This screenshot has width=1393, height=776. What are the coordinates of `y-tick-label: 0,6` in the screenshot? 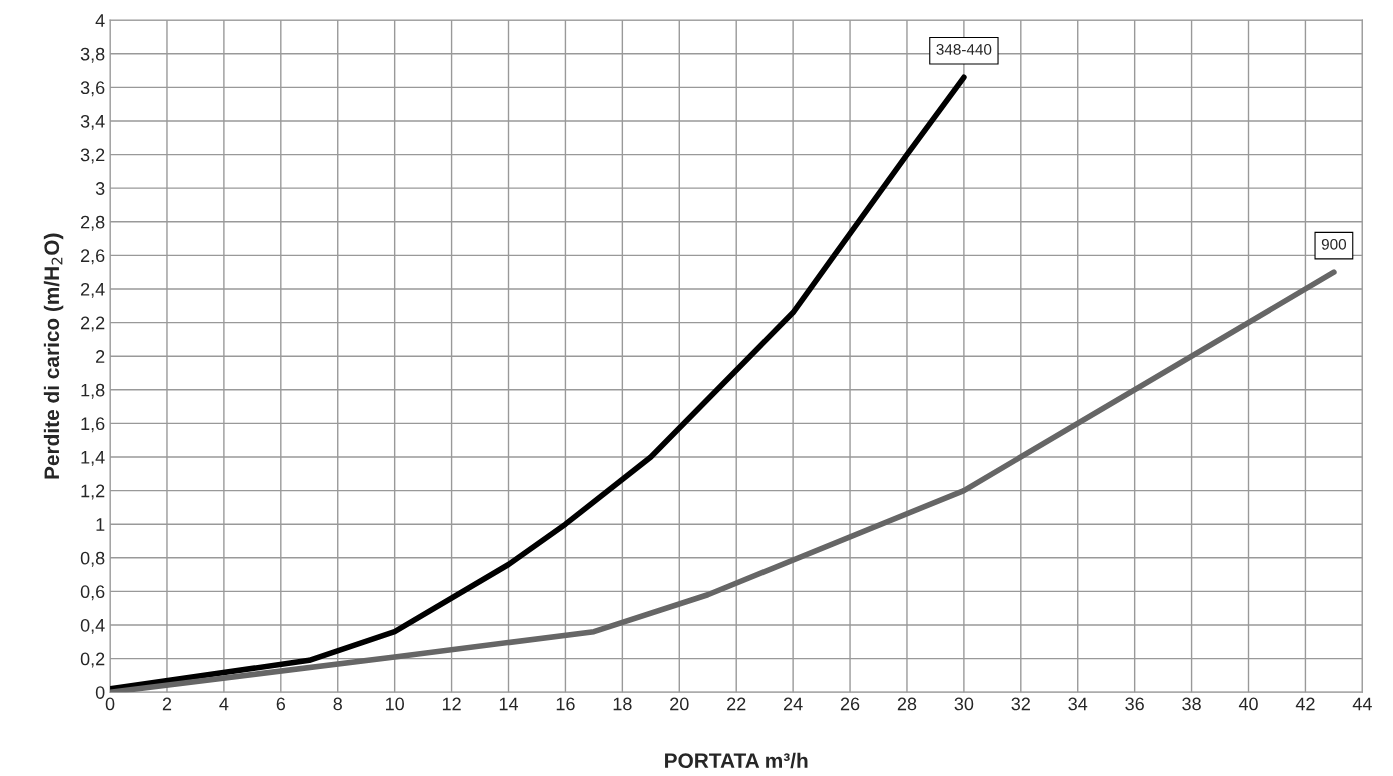 It's located at (92, 593).